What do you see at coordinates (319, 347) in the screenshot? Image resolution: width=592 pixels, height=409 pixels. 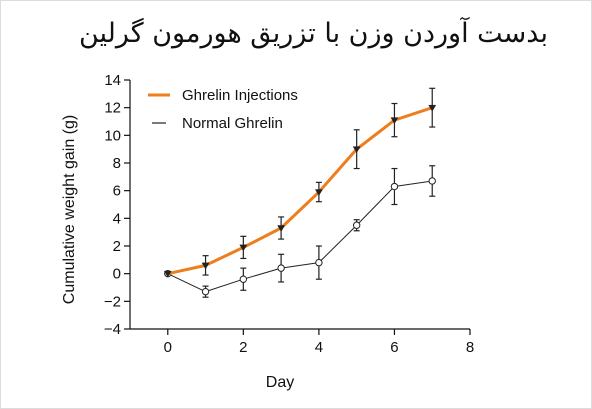 I see `x-tick-label: 4` at bounding box center [319, 347].